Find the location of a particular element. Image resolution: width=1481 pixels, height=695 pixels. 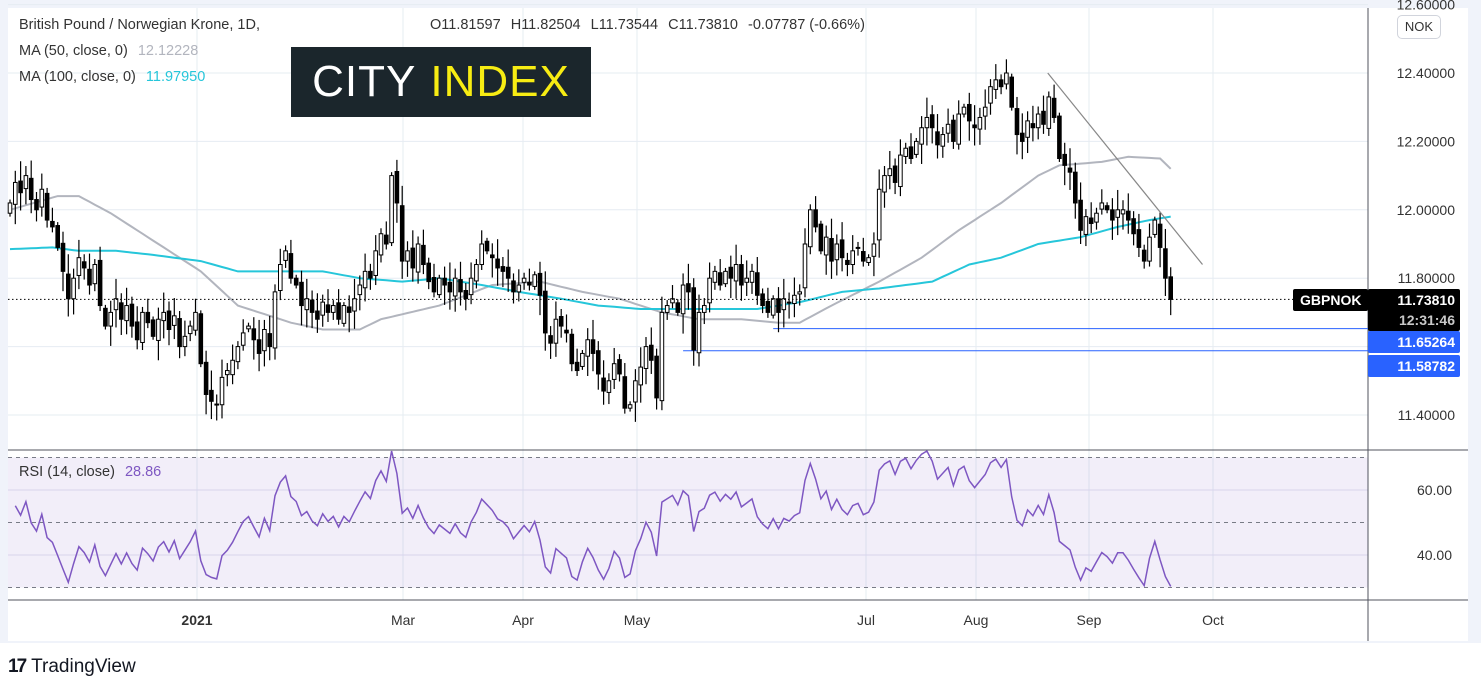

ma100-legend: MA (100, close, 0) 11.97950 is located at coordinates (115, 77).